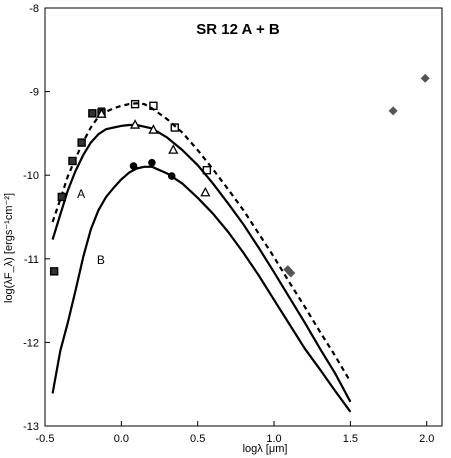 The width and height of the screenshot is (451, 458). Describe the element at coordinates (426, 439) in the screenshot. I see `x-tick-label: 2.0` at that location.